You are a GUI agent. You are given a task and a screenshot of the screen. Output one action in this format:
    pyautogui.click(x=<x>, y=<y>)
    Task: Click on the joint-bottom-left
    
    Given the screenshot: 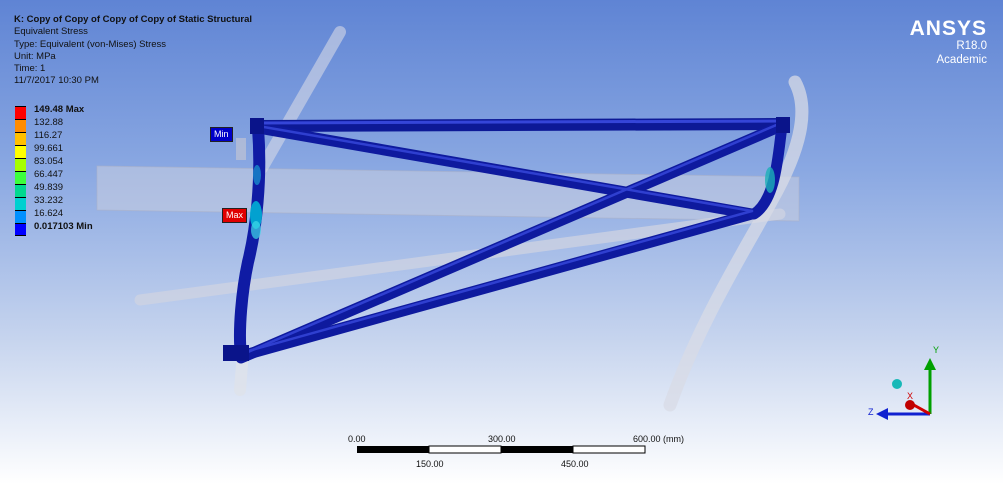 What is the action you would take?
    pyautogui.click(x=236, y=353)
    